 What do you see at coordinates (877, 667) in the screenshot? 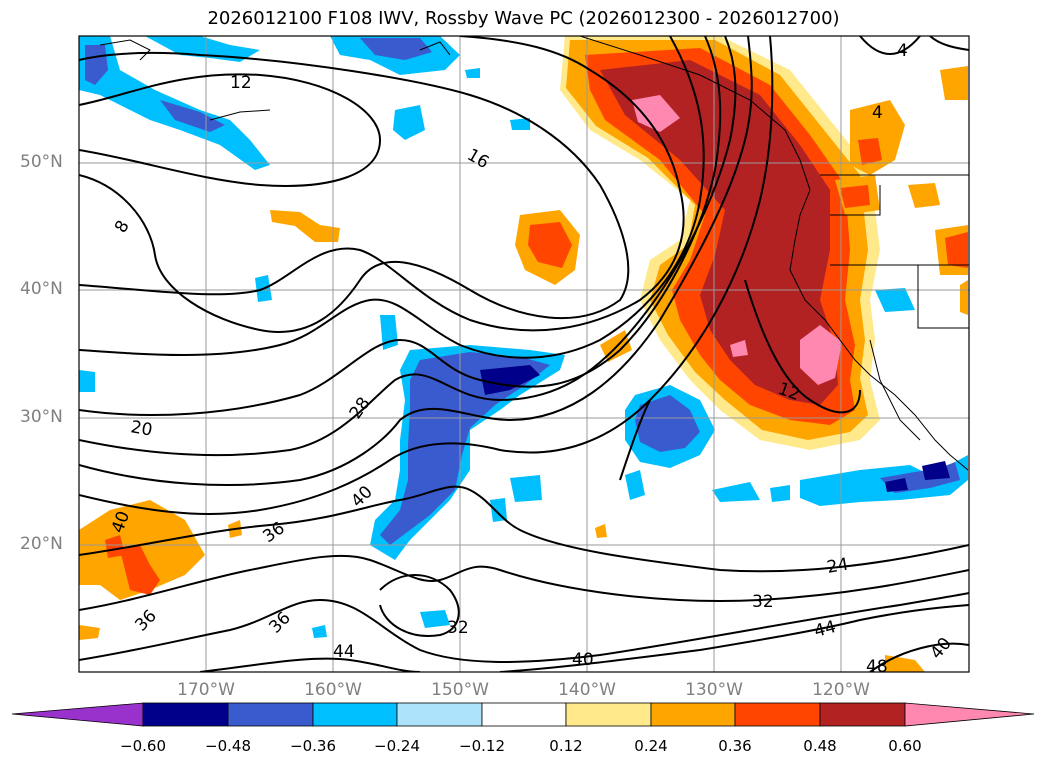
I see `contour-label: 48` at bounding box center [877, 667].